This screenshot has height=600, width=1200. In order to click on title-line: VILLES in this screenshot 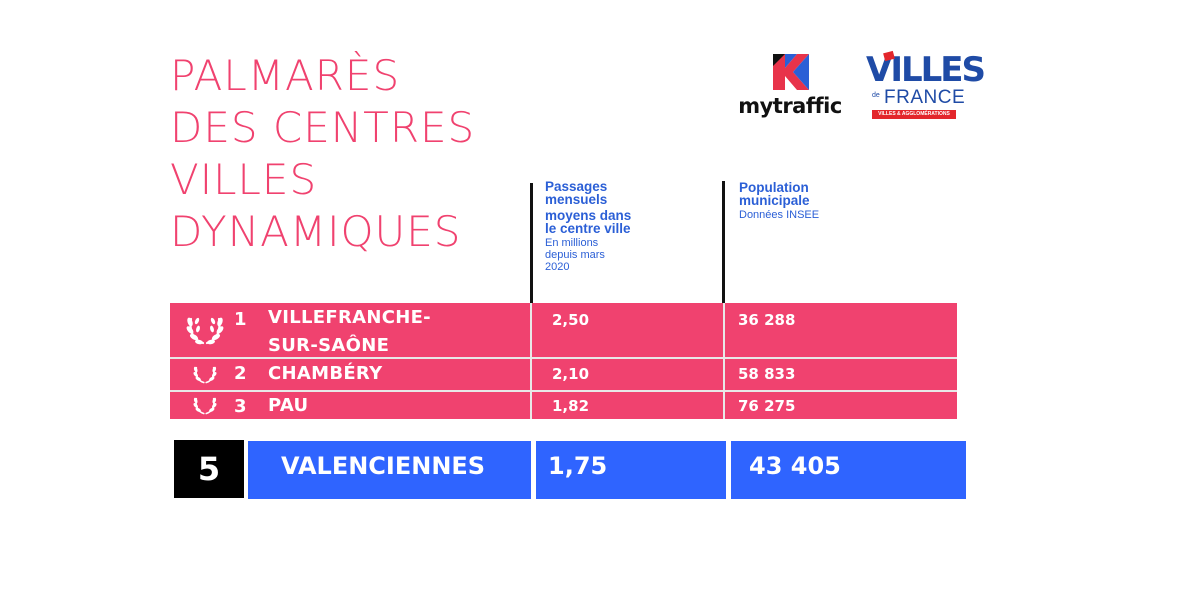, I will do `click(244, 179)`.